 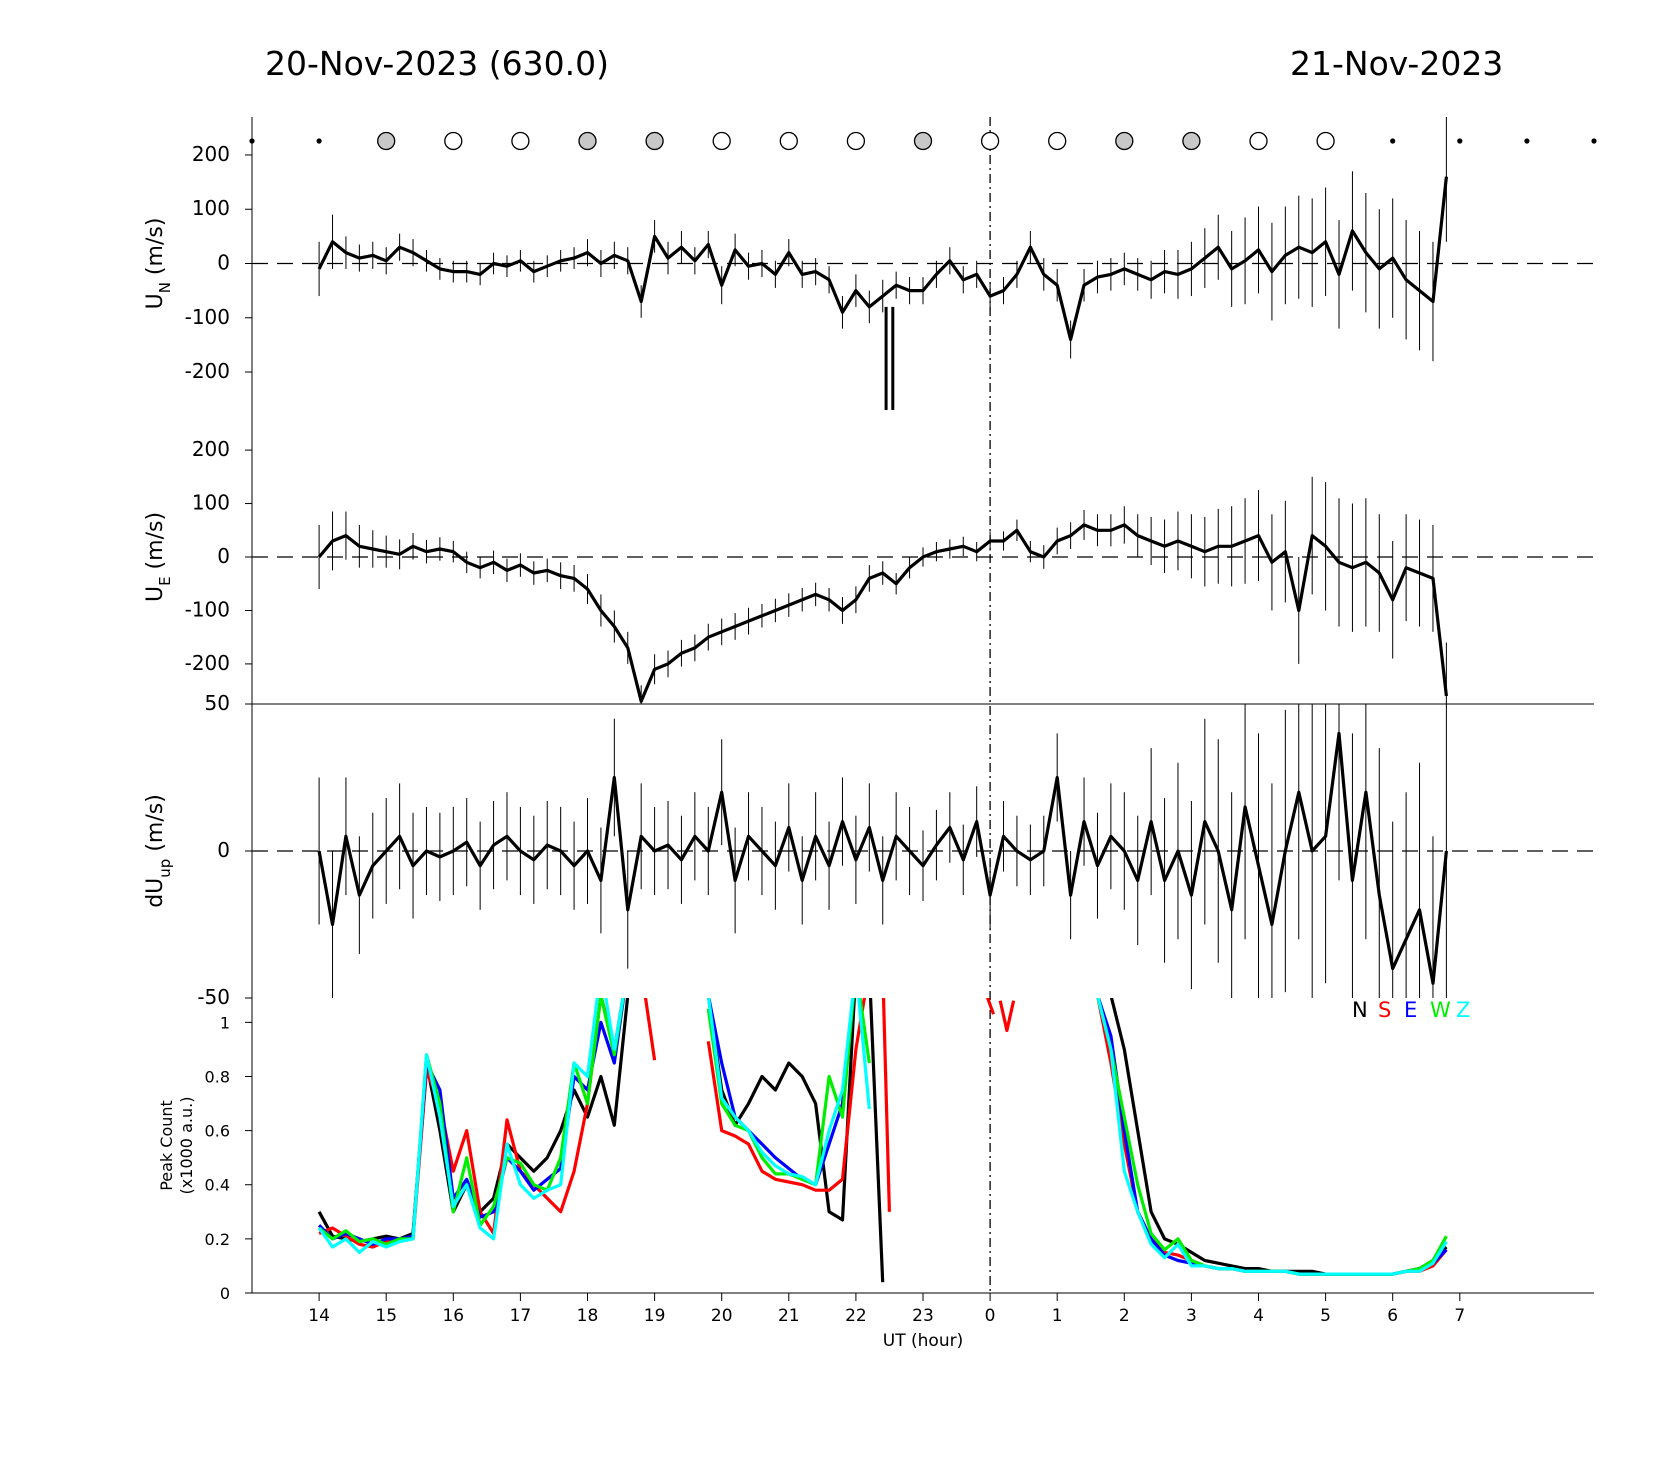 I want to click on legend-item-W: W, so click(x=1440, y=1010).